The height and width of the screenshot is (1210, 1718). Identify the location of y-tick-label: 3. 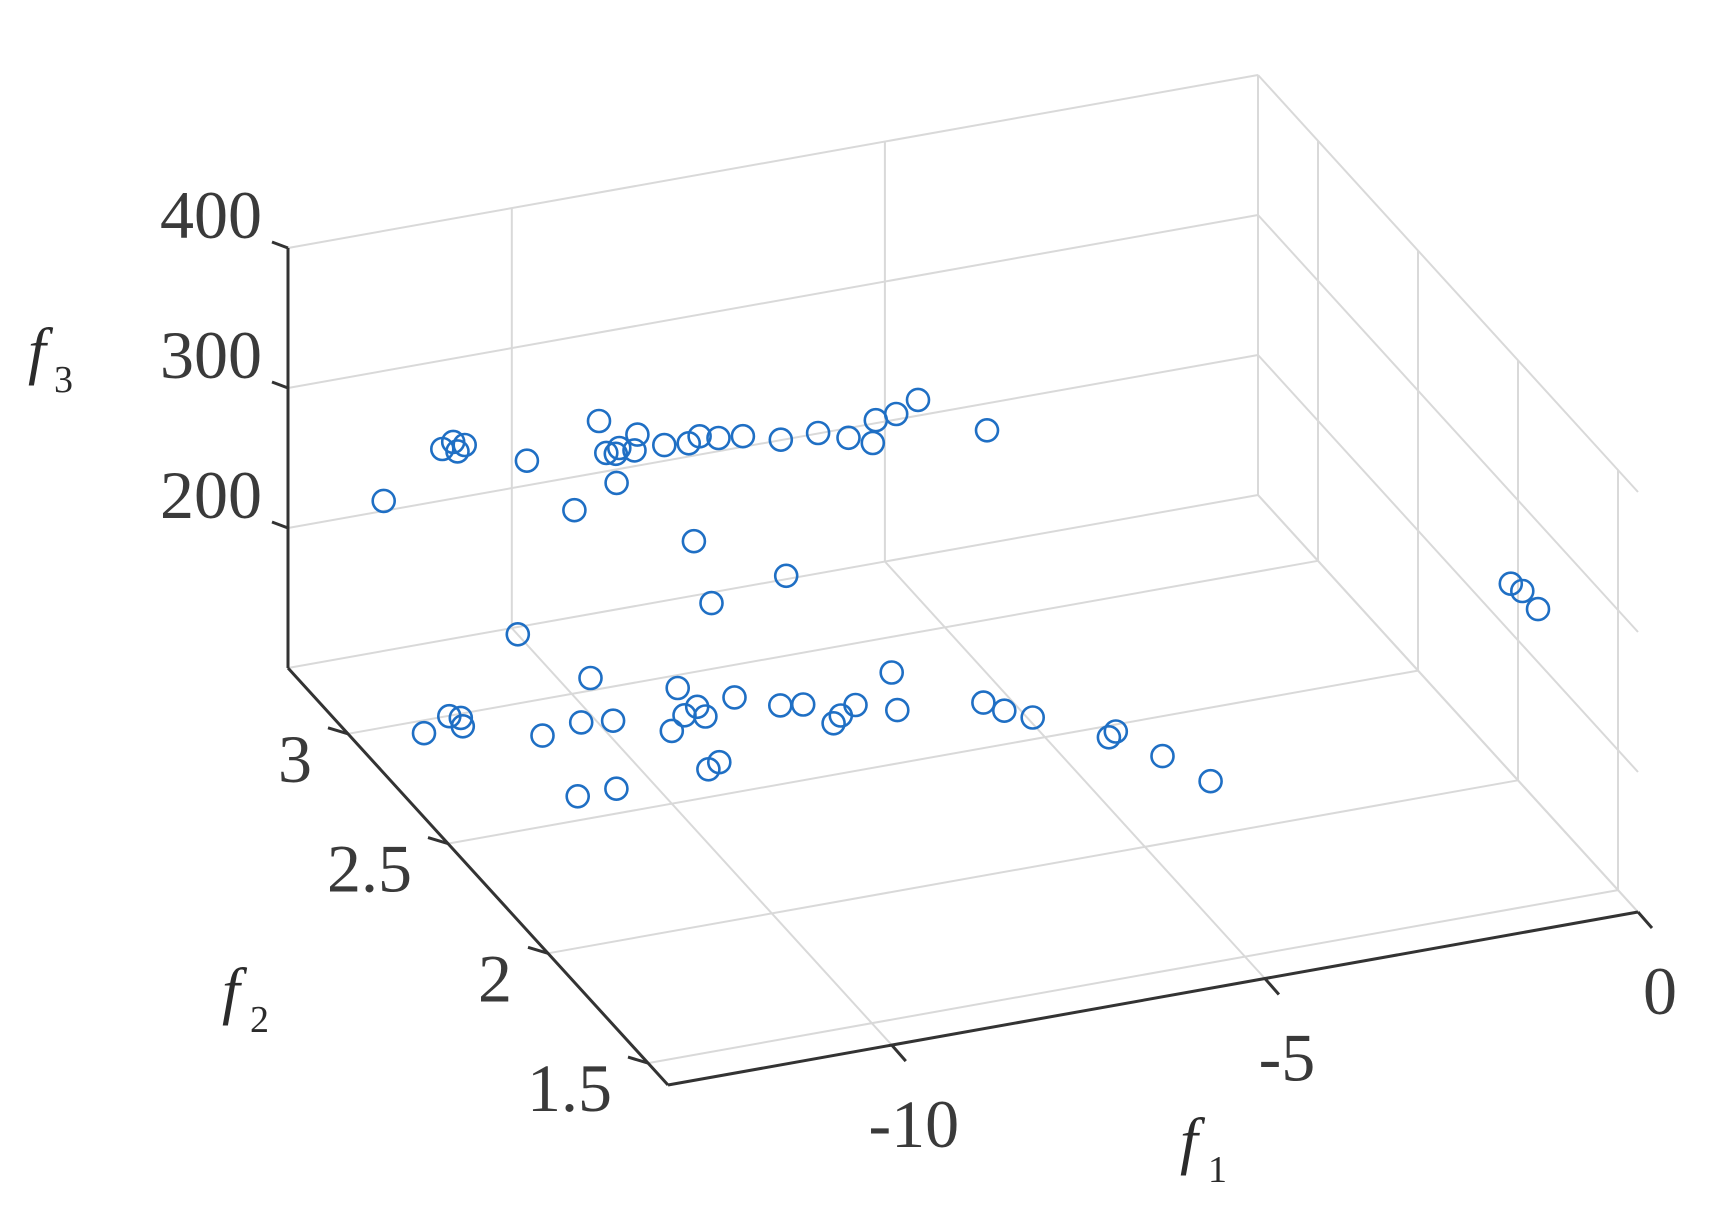
(295, 759).